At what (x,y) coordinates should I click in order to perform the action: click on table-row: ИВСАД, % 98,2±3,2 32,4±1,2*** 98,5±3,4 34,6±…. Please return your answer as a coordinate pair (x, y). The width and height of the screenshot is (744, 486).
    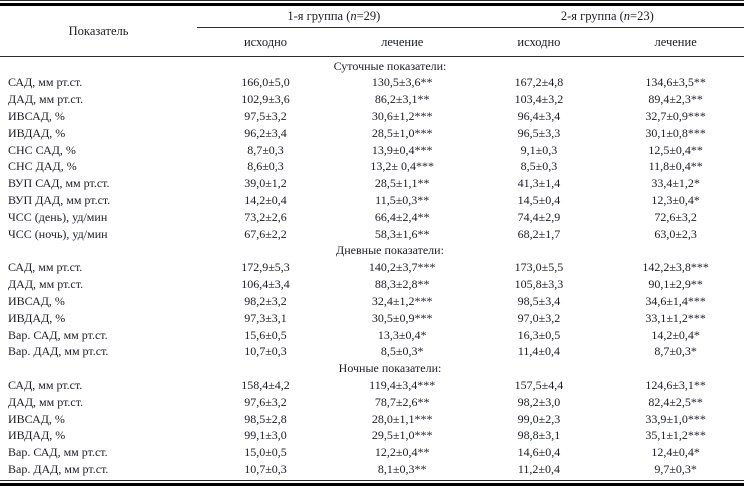
    Looking at the image, I should click on (372, 301).